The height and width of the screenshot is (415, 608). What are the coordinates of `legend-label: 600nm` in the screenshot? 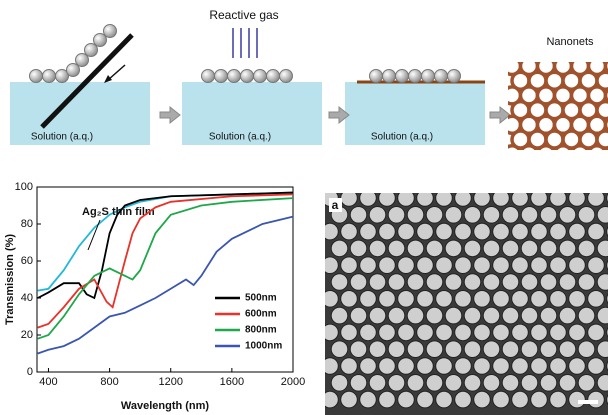 It's located at (261, 314).